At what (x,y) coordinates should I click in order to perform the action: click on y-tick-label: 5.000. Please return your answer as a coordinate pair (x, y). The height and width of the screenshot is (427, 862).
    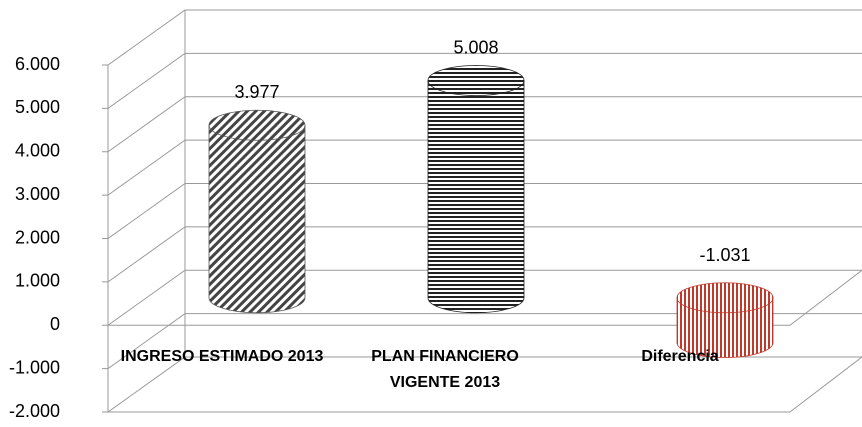
    Looking at the image, I should click on (37, 107).